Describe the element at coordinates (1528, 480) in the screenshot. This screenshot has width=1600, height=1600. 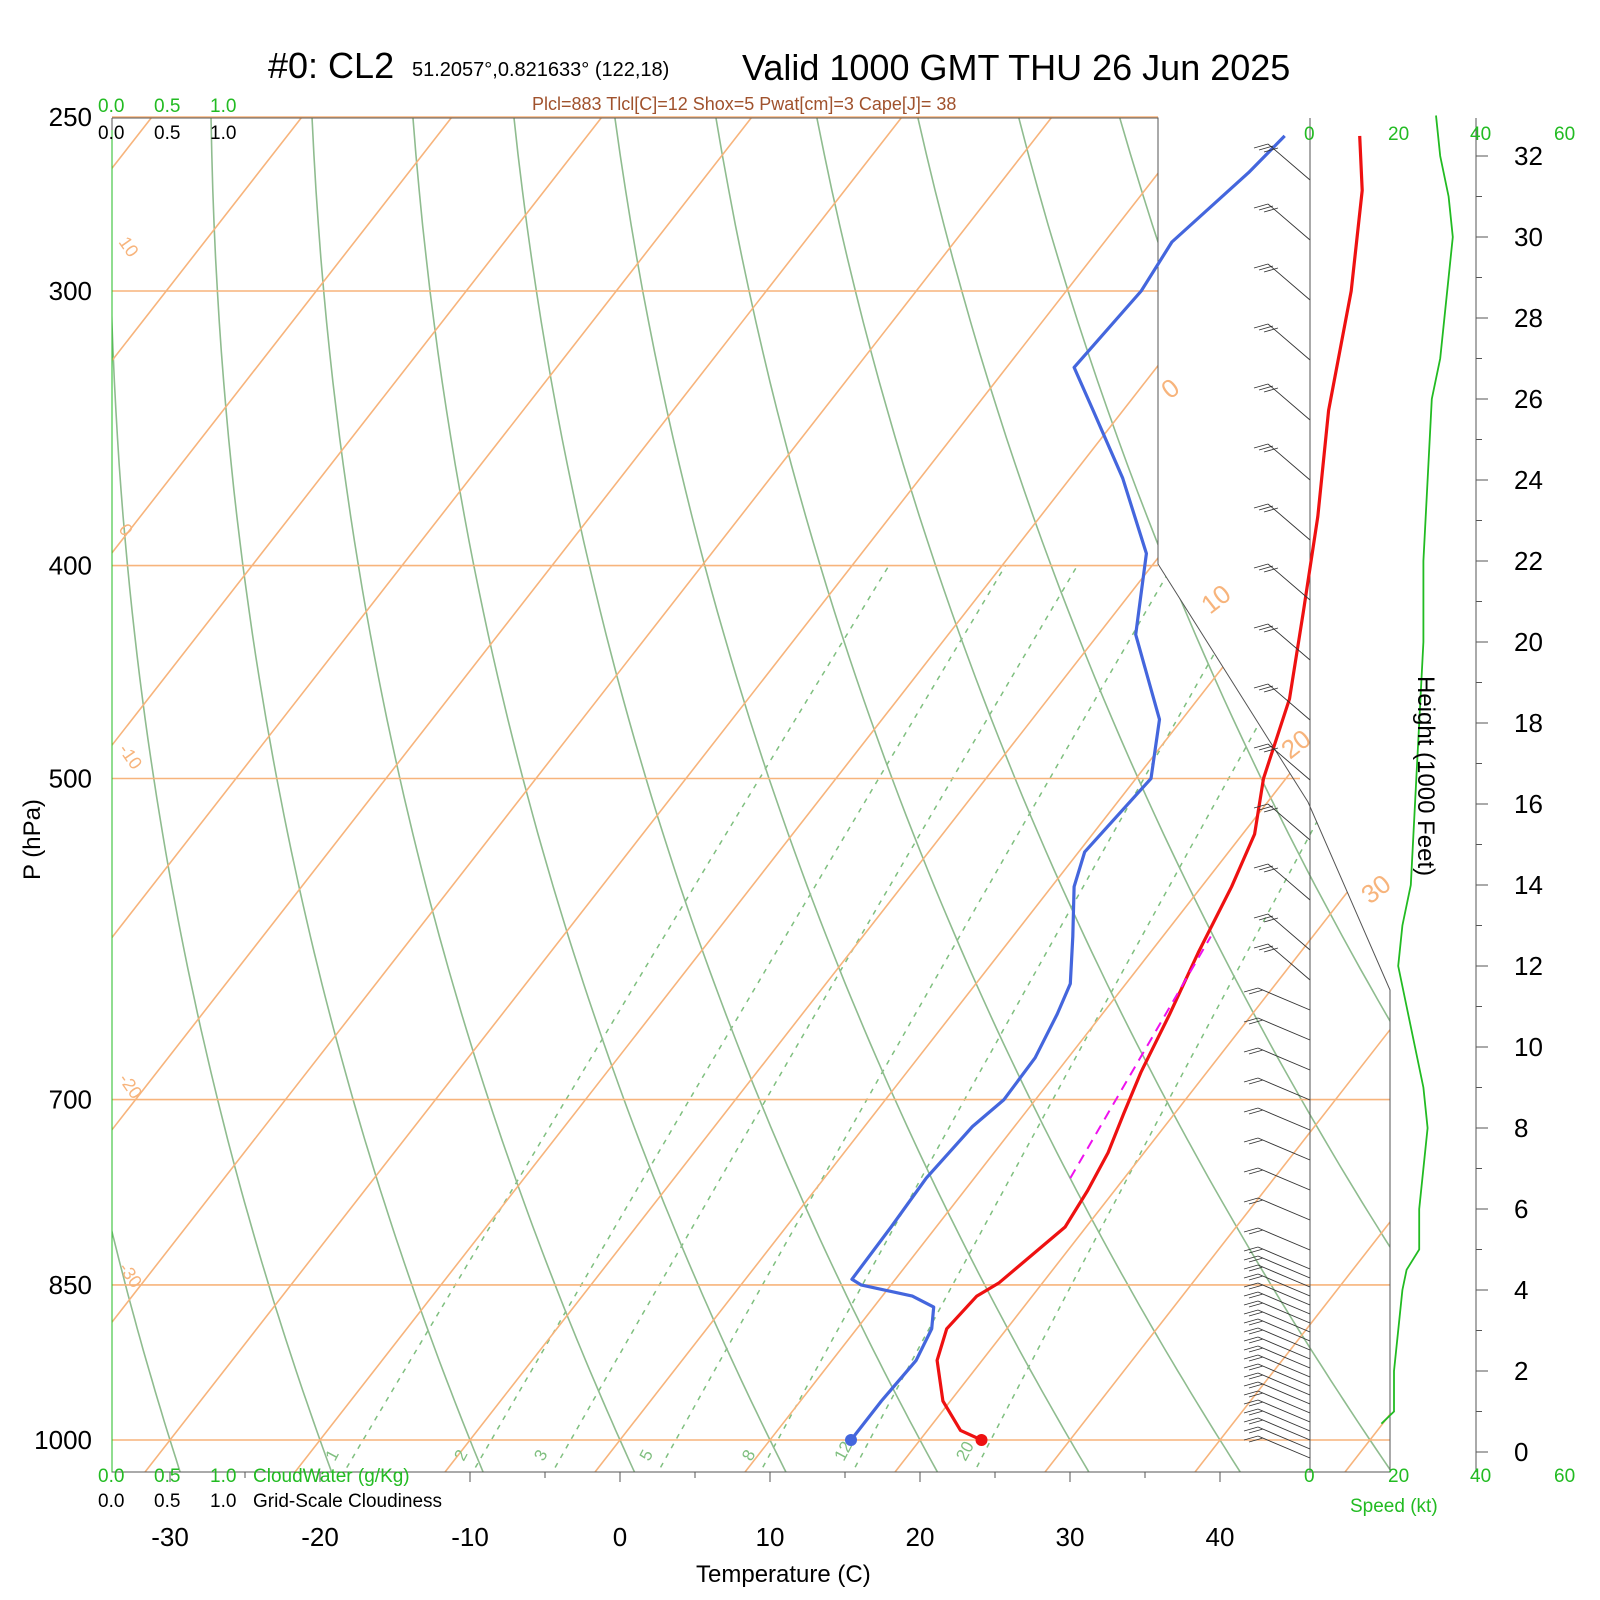
I see `height-tick-label: 24` at that location.